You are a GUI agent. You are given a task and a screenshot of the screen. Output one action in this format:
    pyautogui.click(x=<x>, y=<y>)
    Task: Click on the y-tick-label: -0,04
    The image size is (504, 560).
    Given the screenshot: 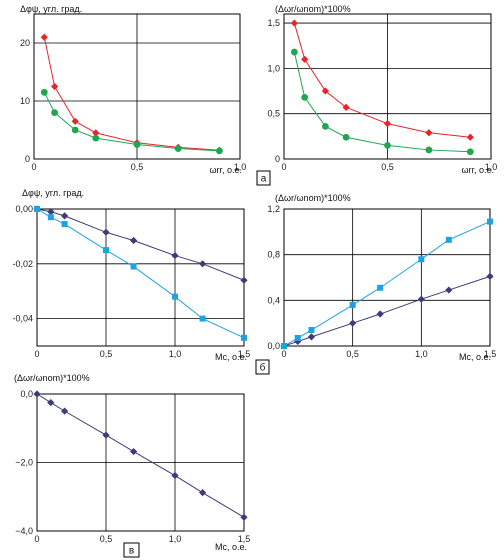 What is the action you would take?
    pyautogui.click(x=22, y=319)
    